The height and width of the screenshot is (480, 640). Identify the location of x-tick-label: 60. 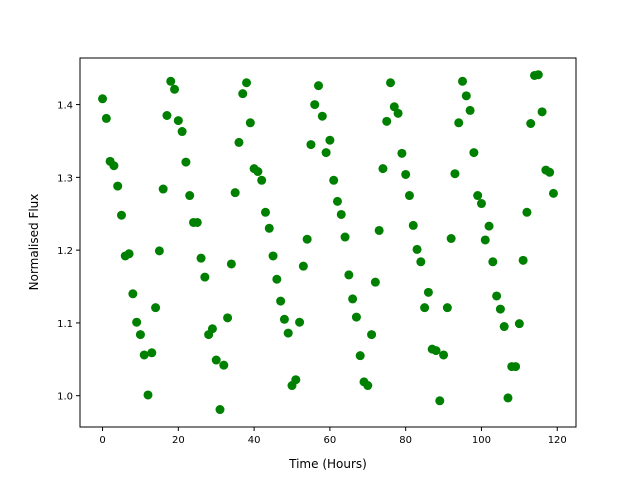
(330, 440).